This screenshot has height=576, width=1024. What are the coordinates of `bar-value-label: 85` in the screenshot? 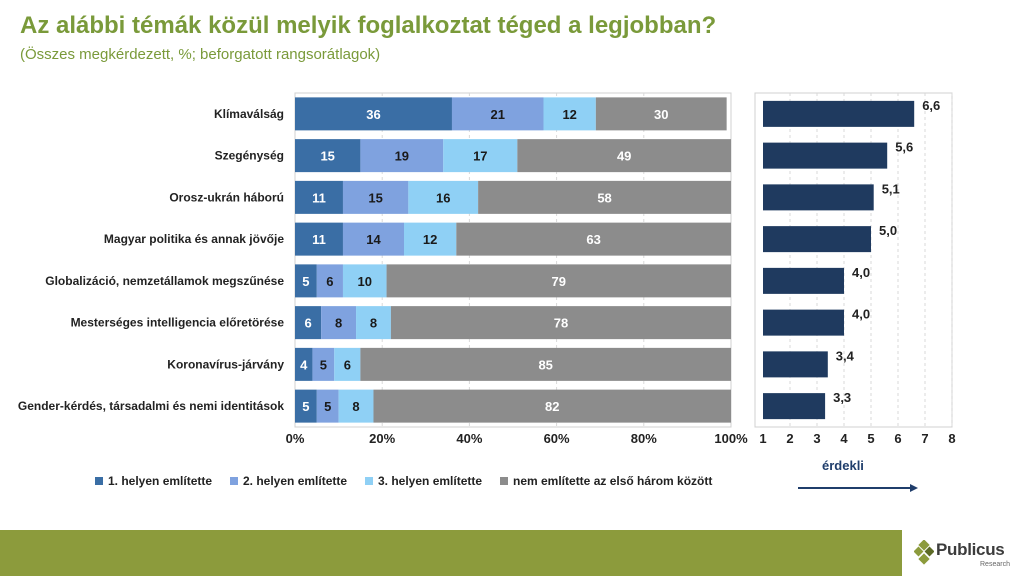 It's located at (545, 364).